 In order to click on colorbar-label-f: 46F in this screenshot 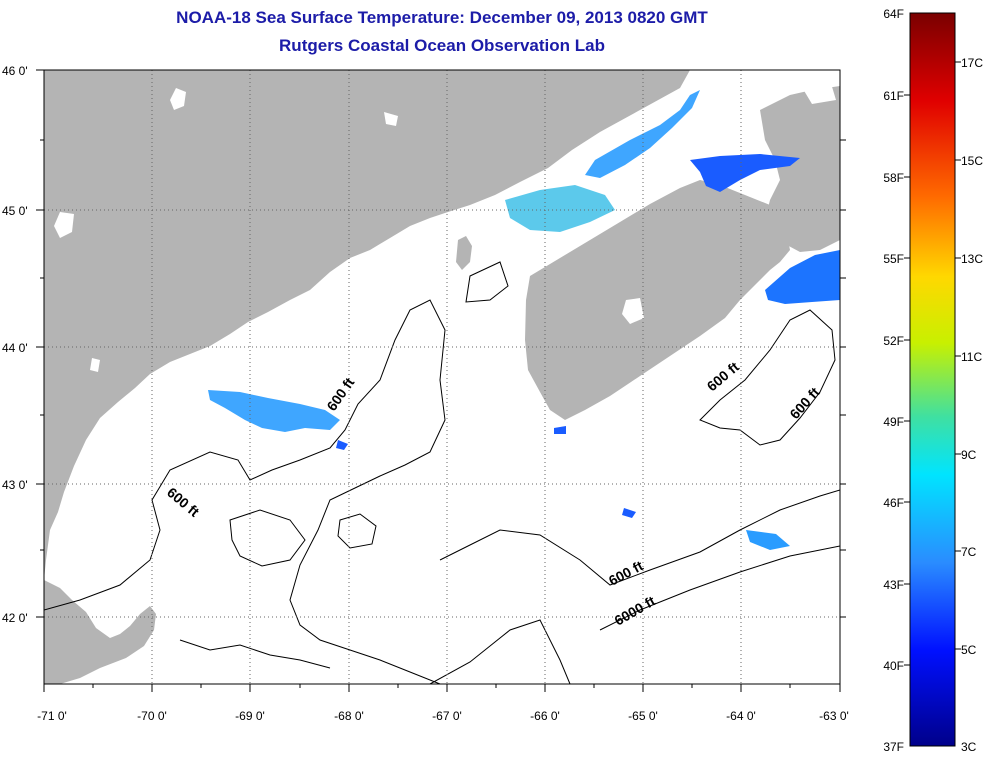, I will do `click(893, 503)`.